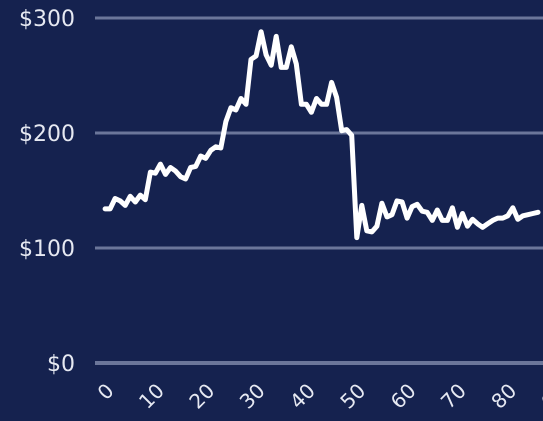 This screenshot has width=543, height=421. Describe the element at coordinates (352, 396) in the screenshot. I see `x-tick-label: 50` at that location.